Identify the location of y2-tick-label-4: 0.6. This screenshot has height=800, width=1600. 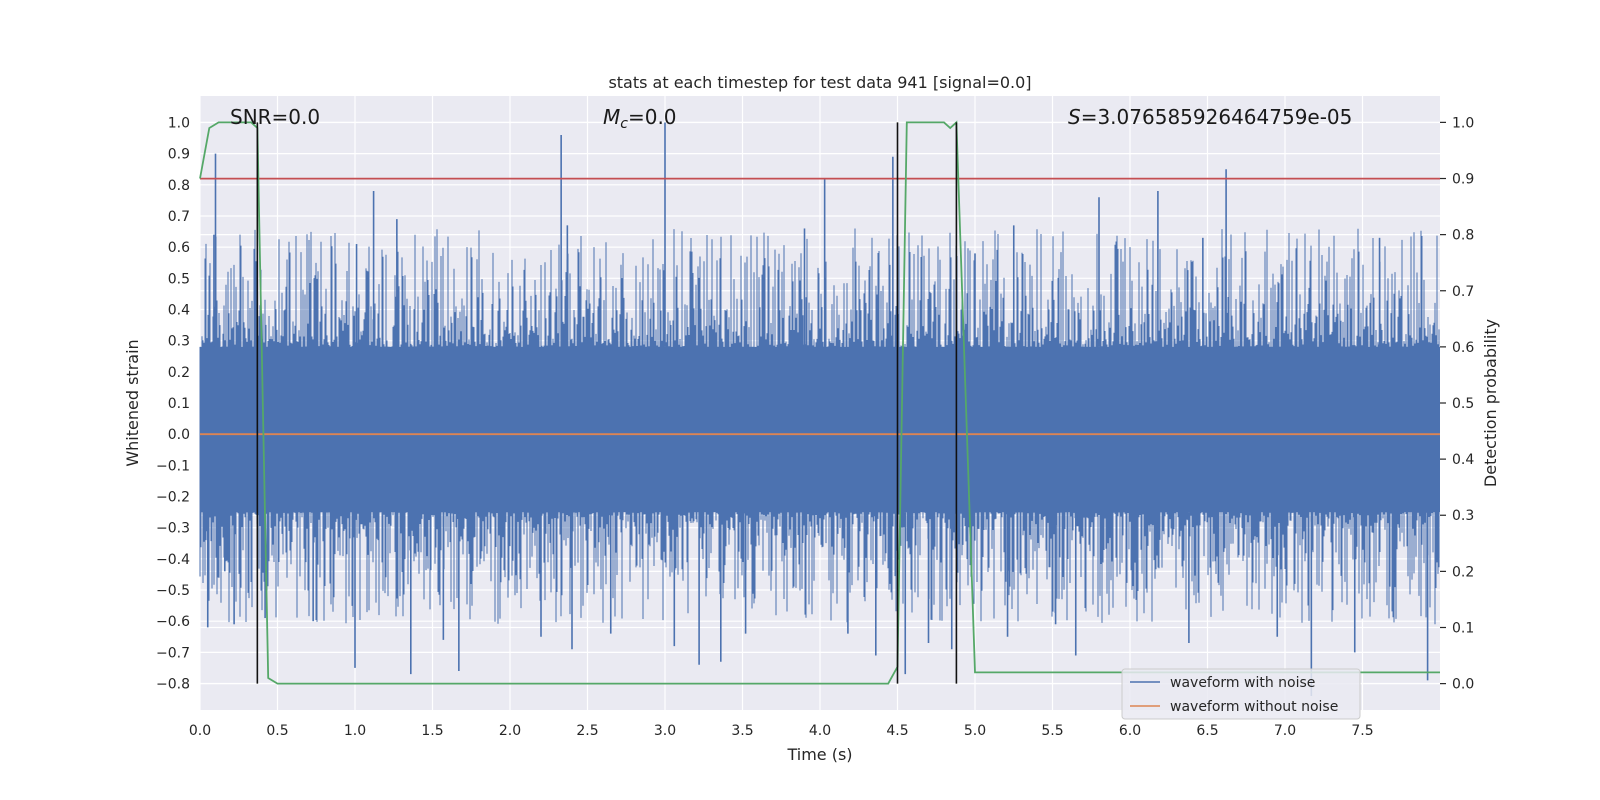
(1463, 348).